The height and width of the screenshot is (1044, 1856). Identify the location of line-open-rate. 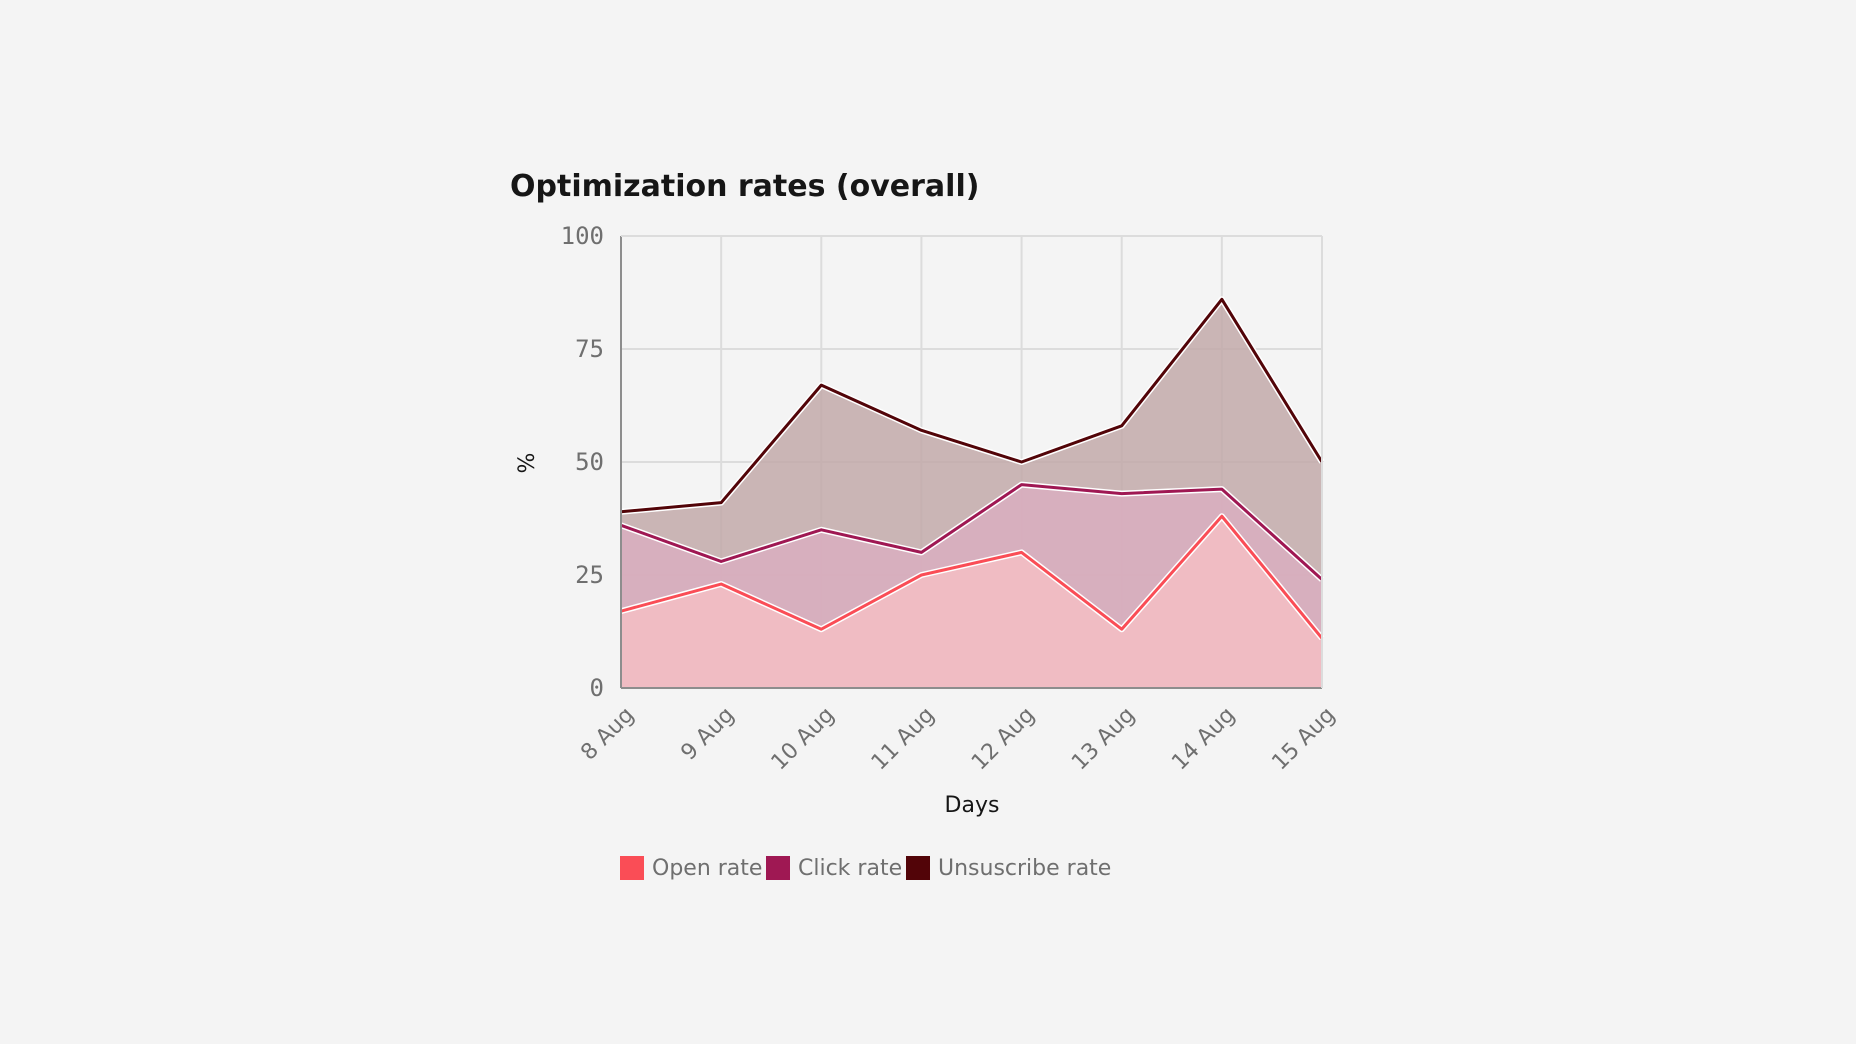
(972, 577).